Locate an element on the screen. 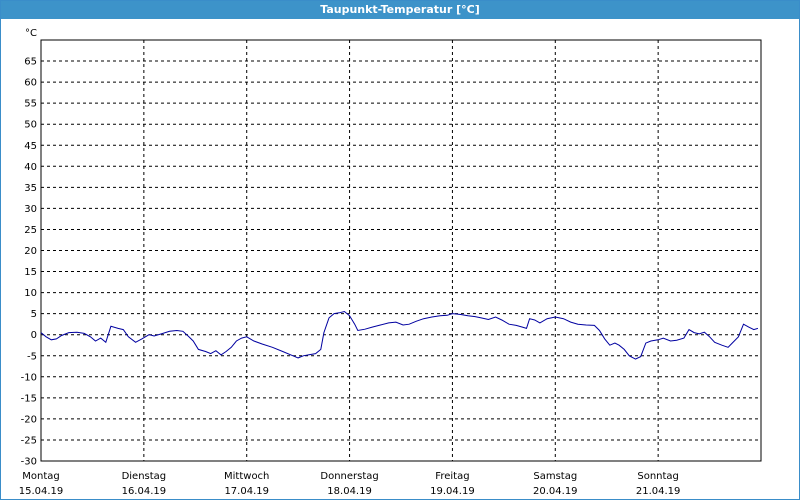 The height and width of the screenshot is (503, 800). x-tick-day-label: Freitag is located at coordinates (452, 476).